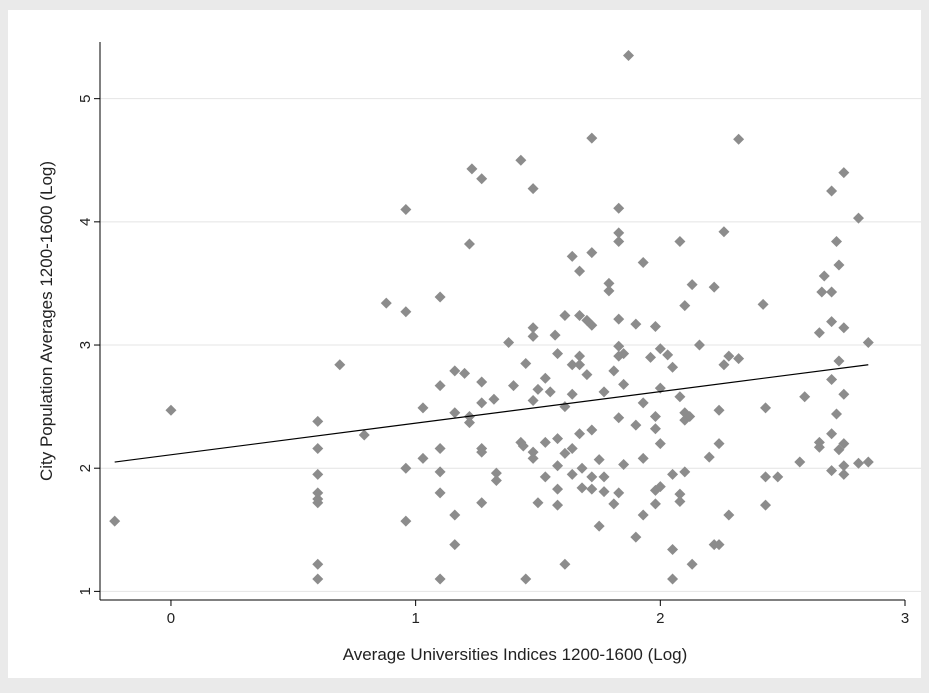 Image resolution: width=929 pixels, height=693 pixels. I want to click on y-tick-label: 4, so click(85, 222).